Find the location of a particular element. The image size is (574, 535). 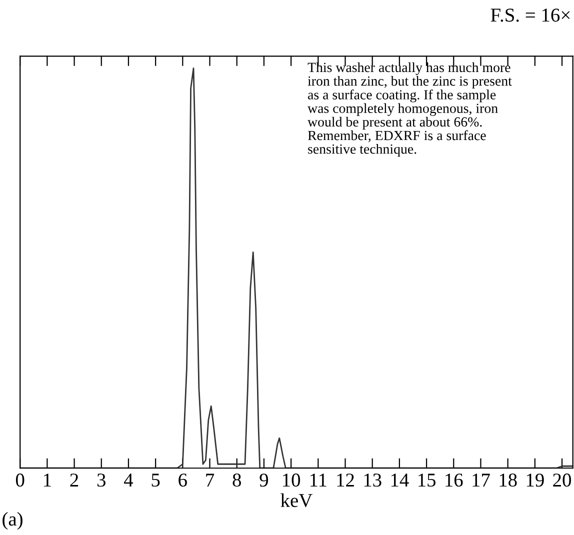

x-axis-title: keV is located at coordinates (296, 500).